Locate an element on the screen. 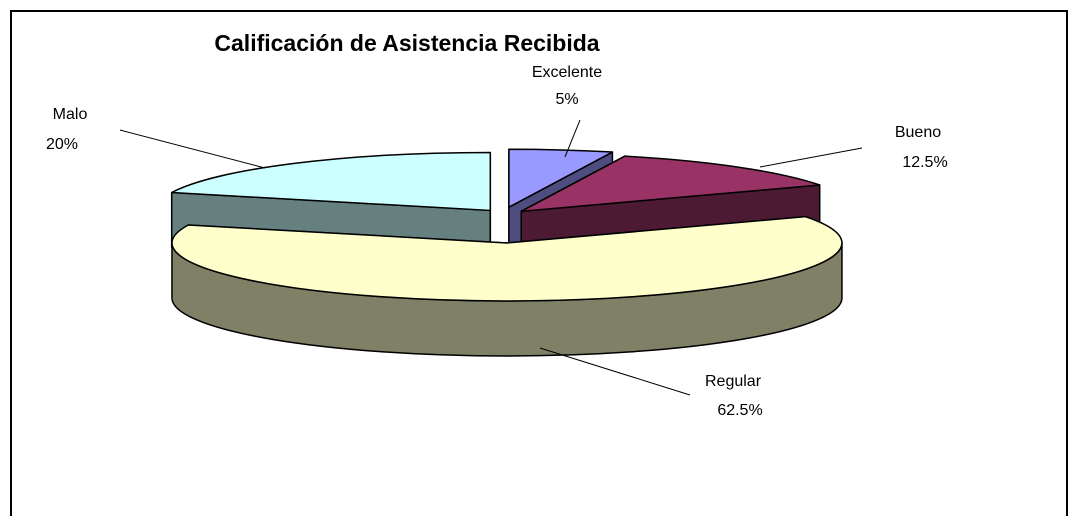  value-label: 20% is located at coordinates (62, 144).